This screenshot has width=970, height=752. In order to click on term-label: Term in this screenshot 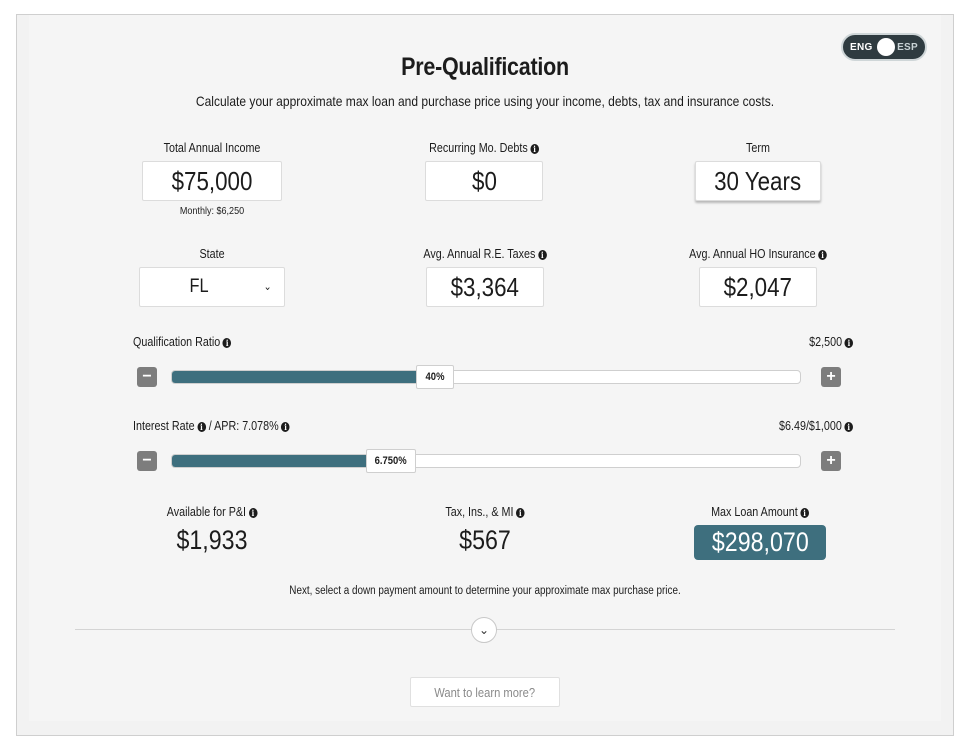, I will do `click(758, 148)`.